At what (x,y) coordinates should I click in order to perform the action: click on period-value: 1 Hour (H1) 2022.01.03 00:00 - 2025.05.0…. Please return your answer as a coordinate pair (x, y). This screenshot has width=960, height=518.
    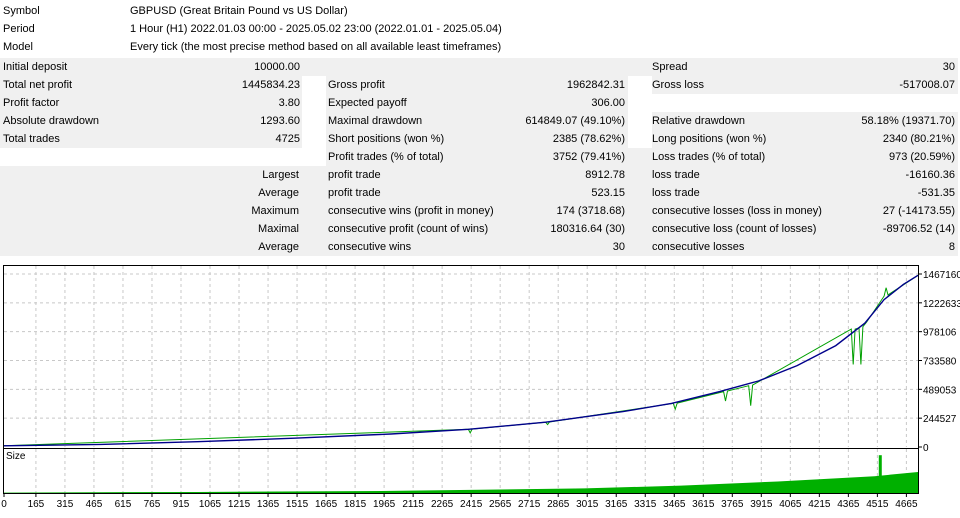
    Looking at the image, I should click on (316, 29).